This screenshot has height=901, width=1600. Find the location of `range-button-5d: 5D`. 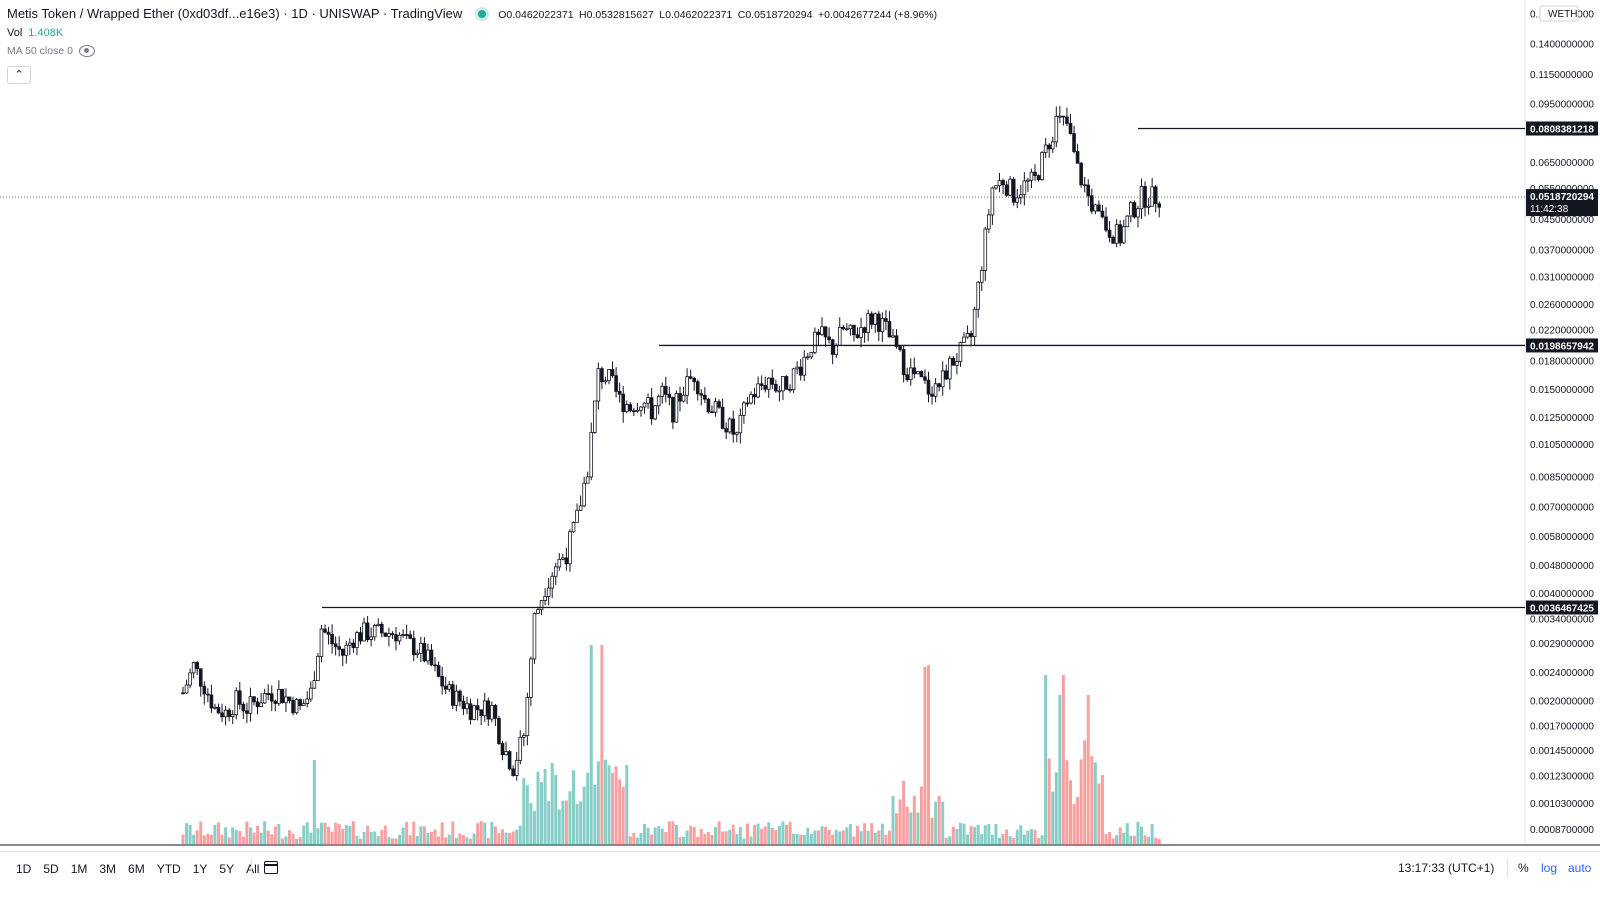

range-button-5d: 5D is located at coordinates (51, 869).